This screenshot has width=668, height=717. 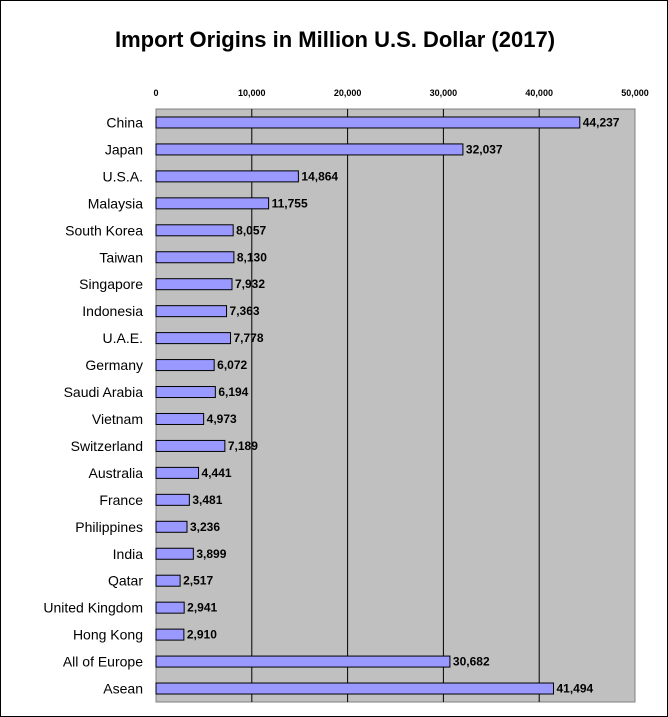 What do you see at coordinates (251, 230) in the screenshot?
I see `data-label: 8,057` at bounding box center [251, 230].